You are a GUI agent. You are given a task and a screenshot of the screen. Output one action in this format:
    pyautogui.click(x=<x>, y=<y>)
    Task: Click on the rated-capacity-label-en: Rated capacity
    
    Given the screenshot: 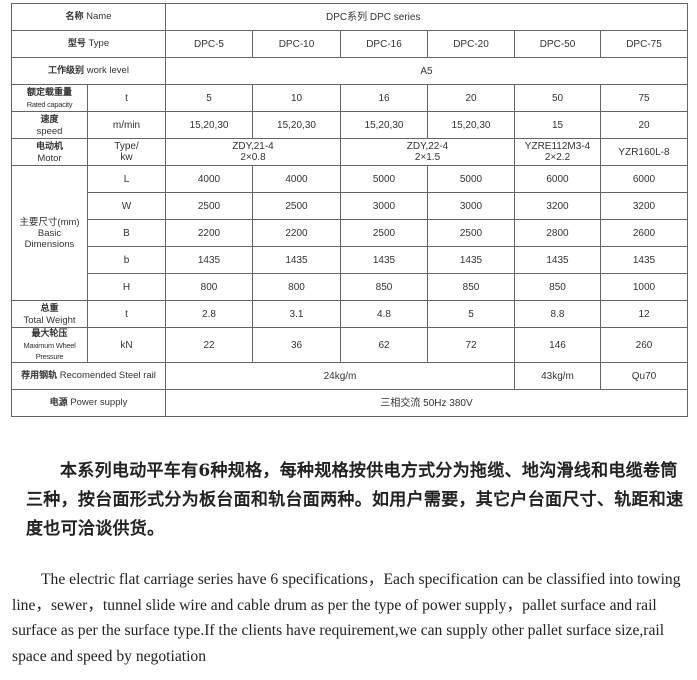 What is the action you would take?
    pyautogui.click(x=49, y=104)
    